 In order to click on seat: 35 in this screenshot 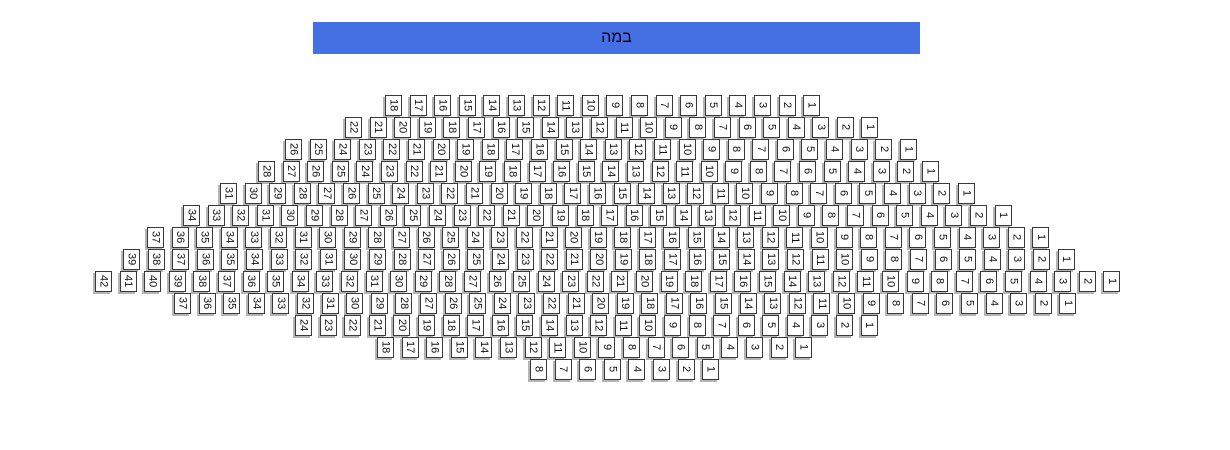, I will do `click(230, 259)`.